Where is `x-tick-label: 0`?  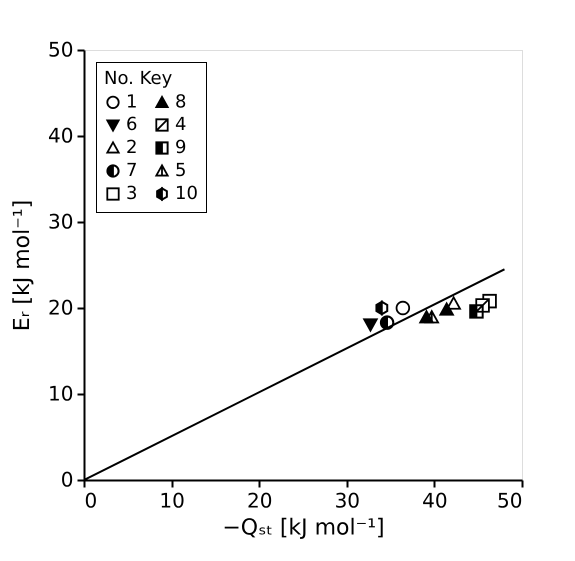
x-tick-label: 0 is located at coordinates (91, 500).